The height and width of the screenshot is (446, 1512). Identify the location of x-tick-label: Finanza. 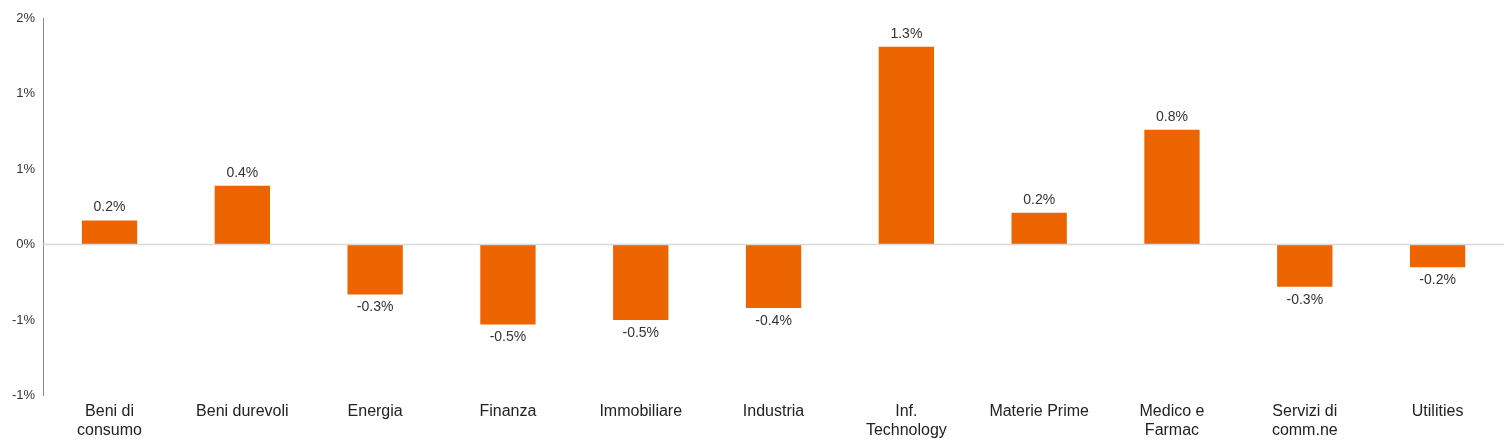
(508, 410).